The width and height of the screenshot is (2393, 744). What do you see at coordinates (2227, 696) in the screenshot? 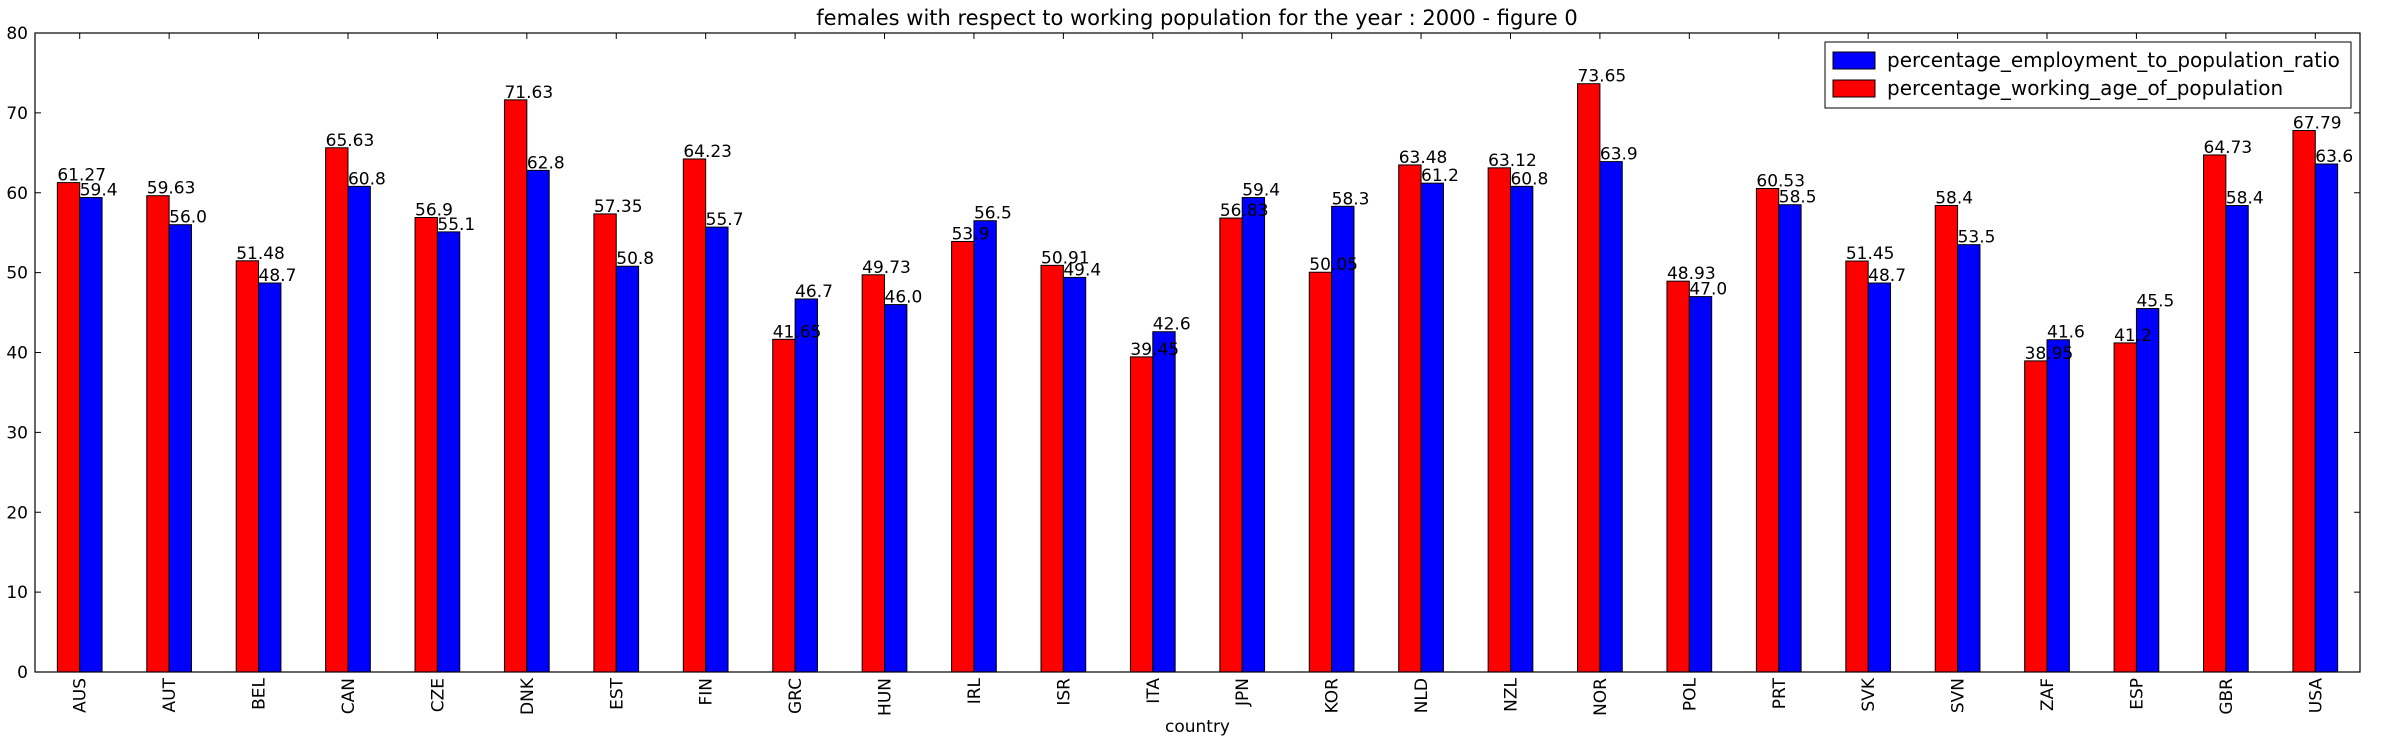
I see `x-tick-label-gbr: GBR` at bounding box center [2227, 696].